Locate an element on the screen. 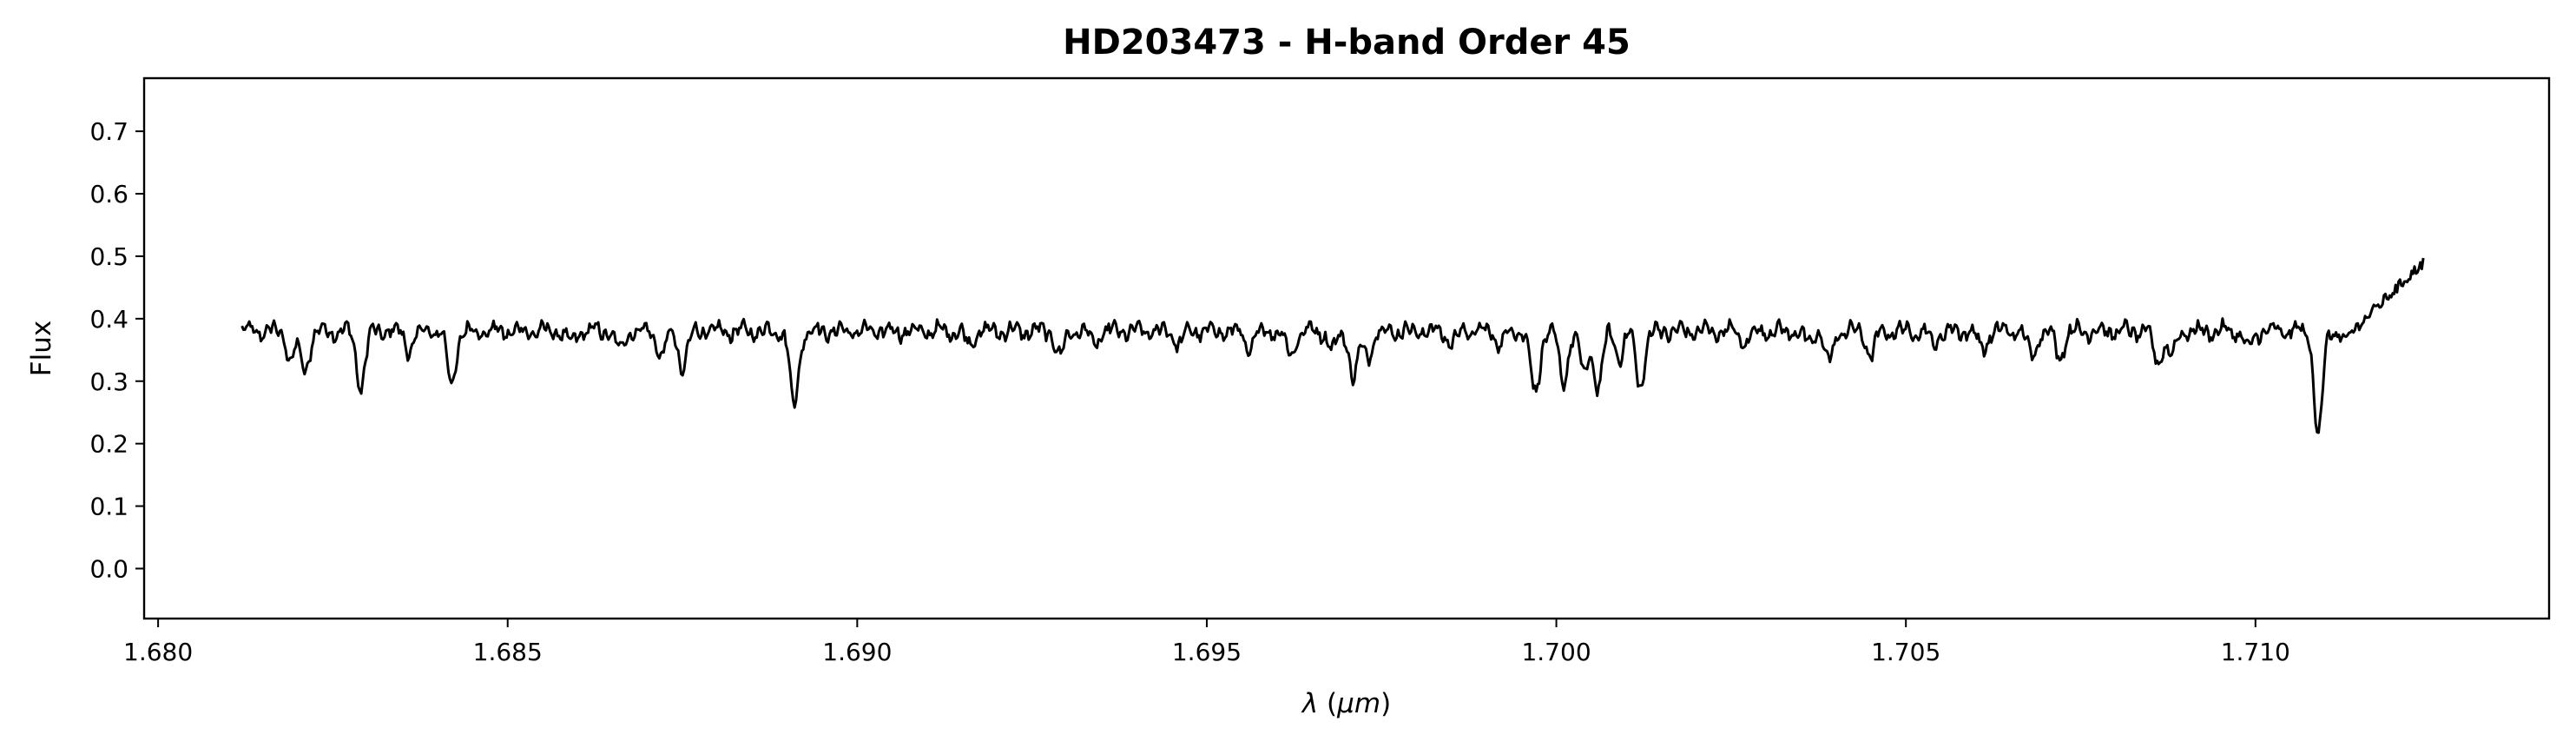  y-tick-label: 0.7 is located at coordinates (108, 131).